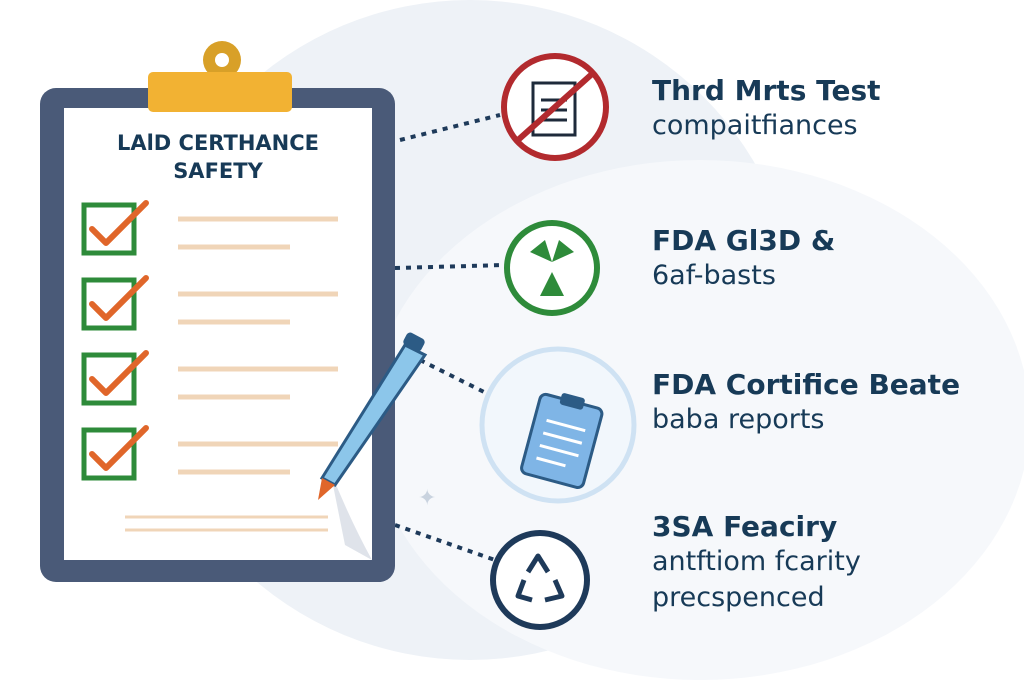  Describe the element at coordinates (450, 337) in the screenshot. I see `connector-lines` at that location.